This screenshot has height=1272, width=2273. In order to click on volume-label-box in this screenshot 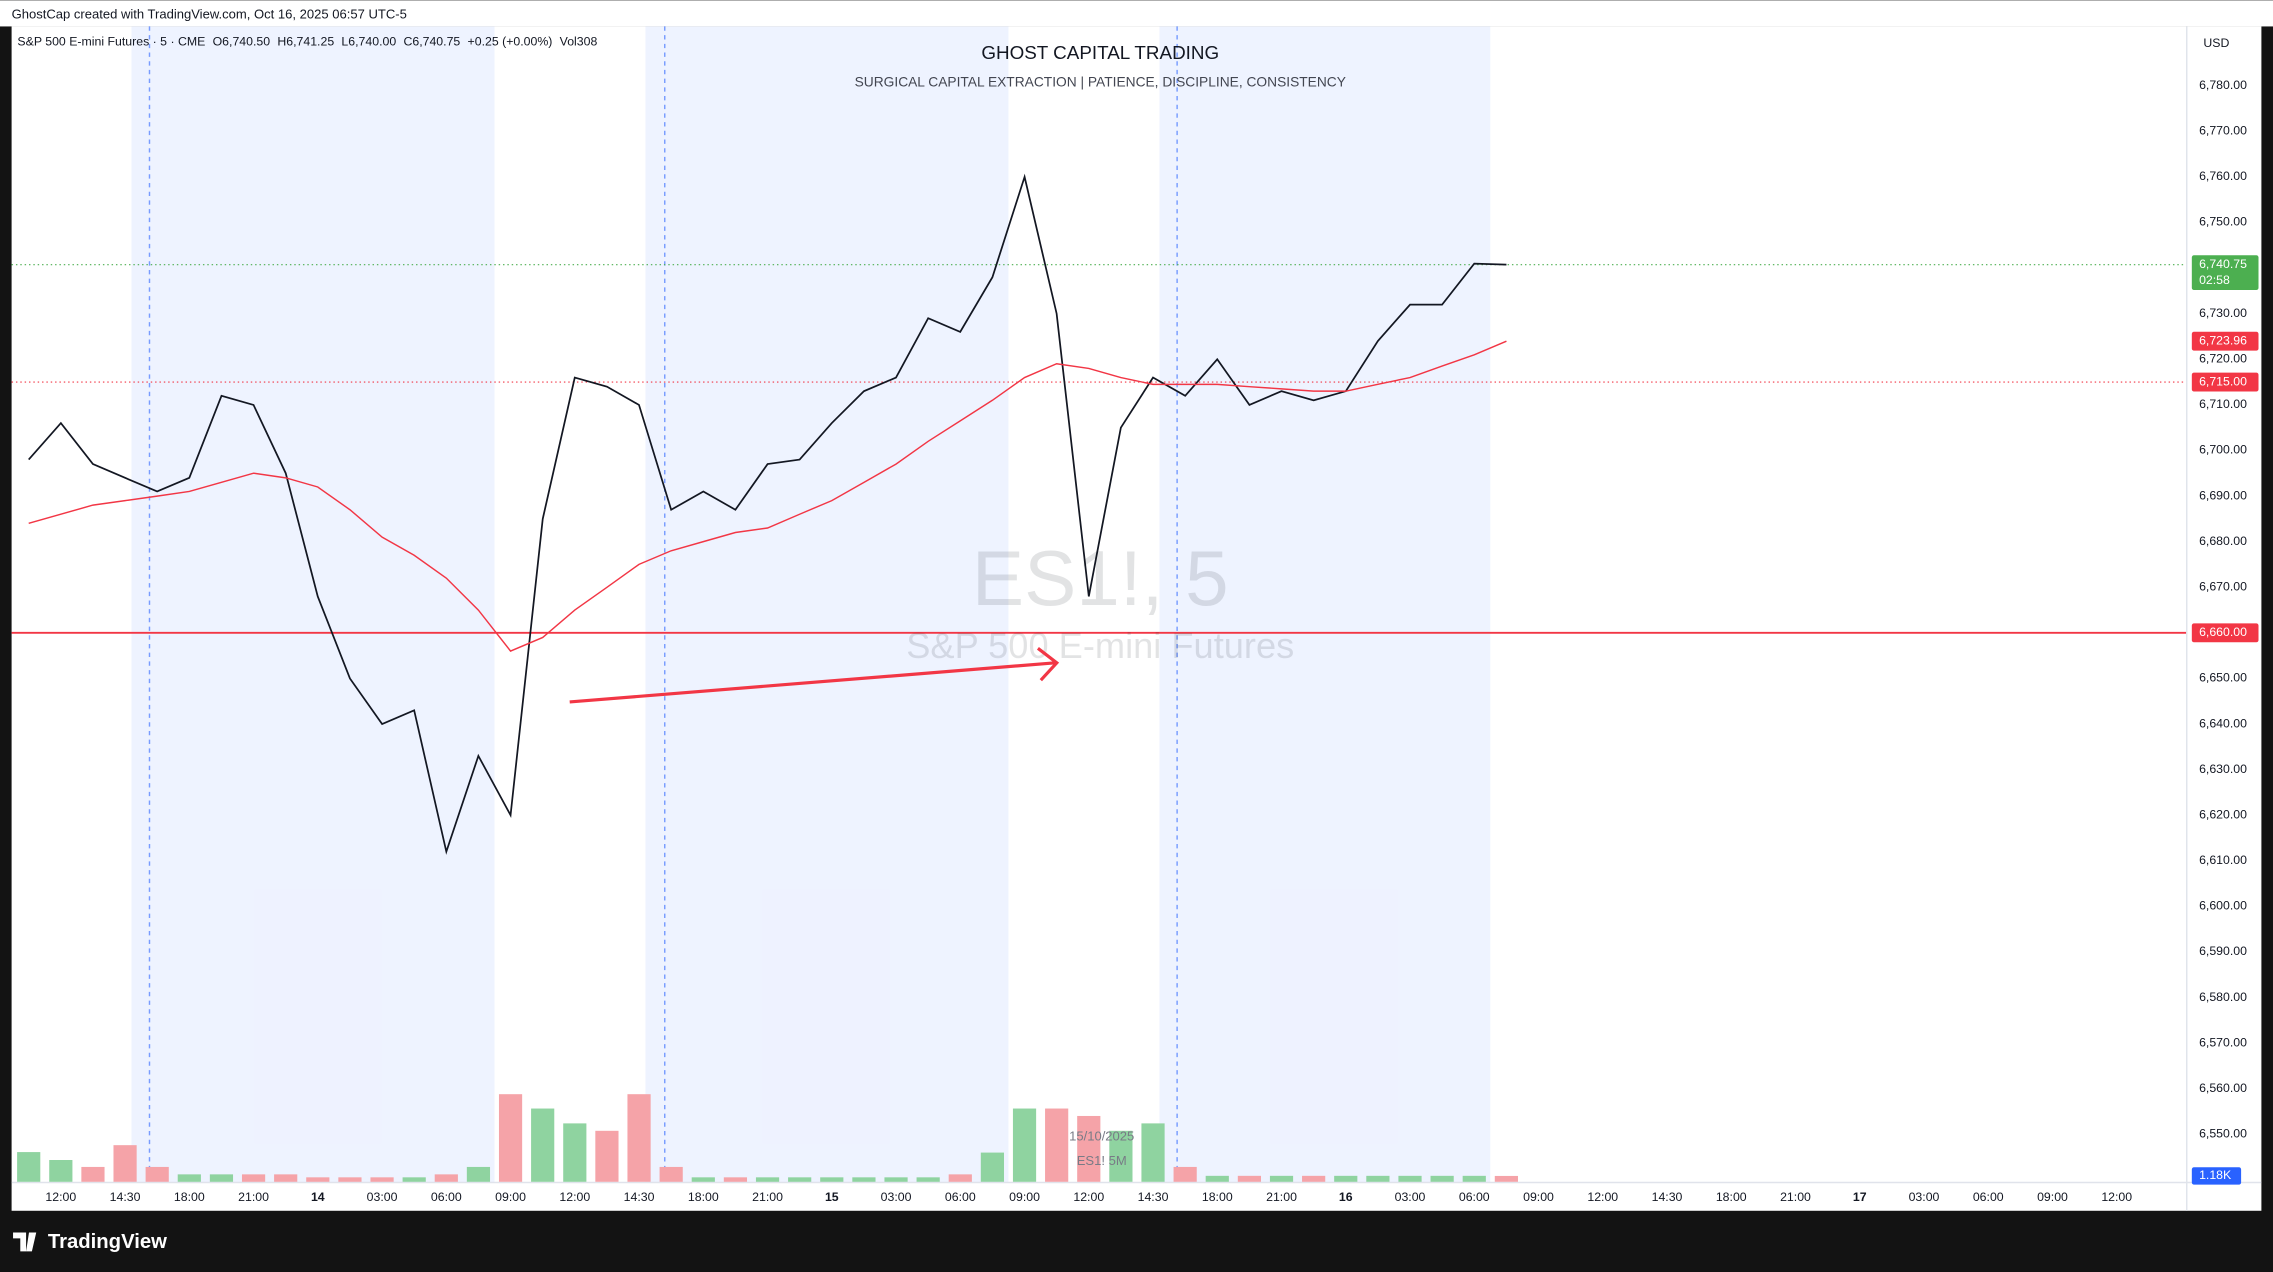, I will do `click(2216, 1176)`.